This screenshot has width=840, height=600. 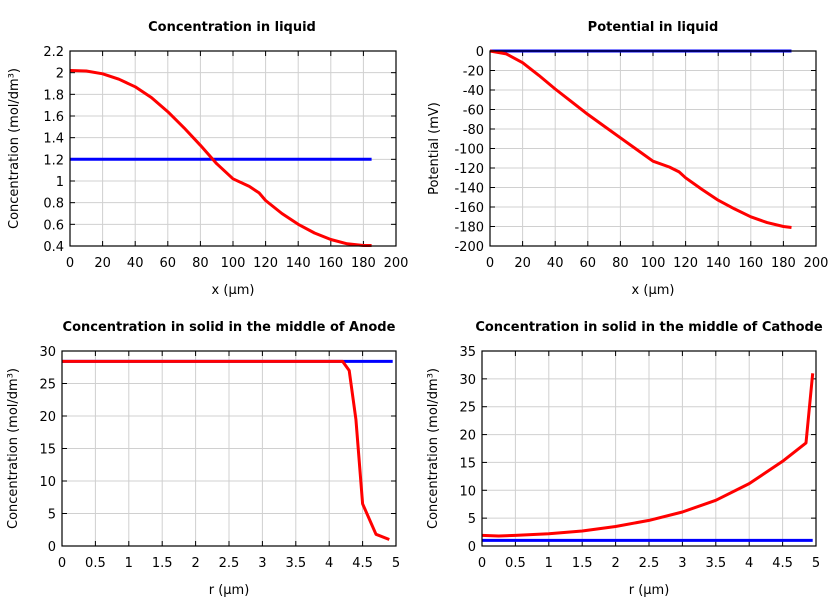 What do you see at coordinates (473, 91) in the screenshot?
I see `y-tick-label: -40` at bounding box center [473, 91].